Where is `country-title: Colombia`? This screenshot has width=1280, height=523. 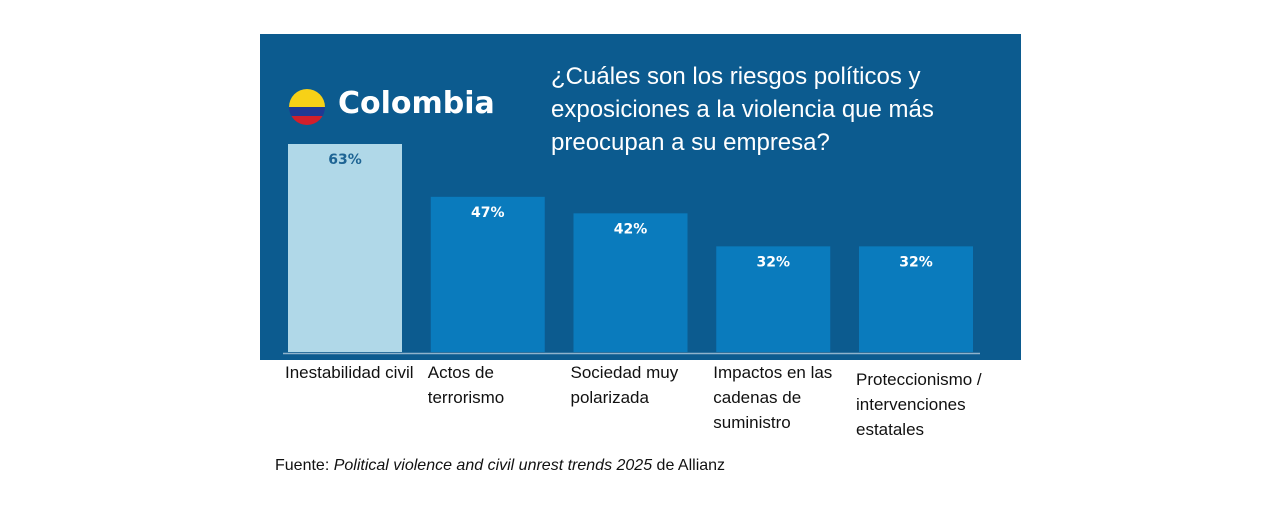 country-title: Colombia is located at coordinates (416, 103).